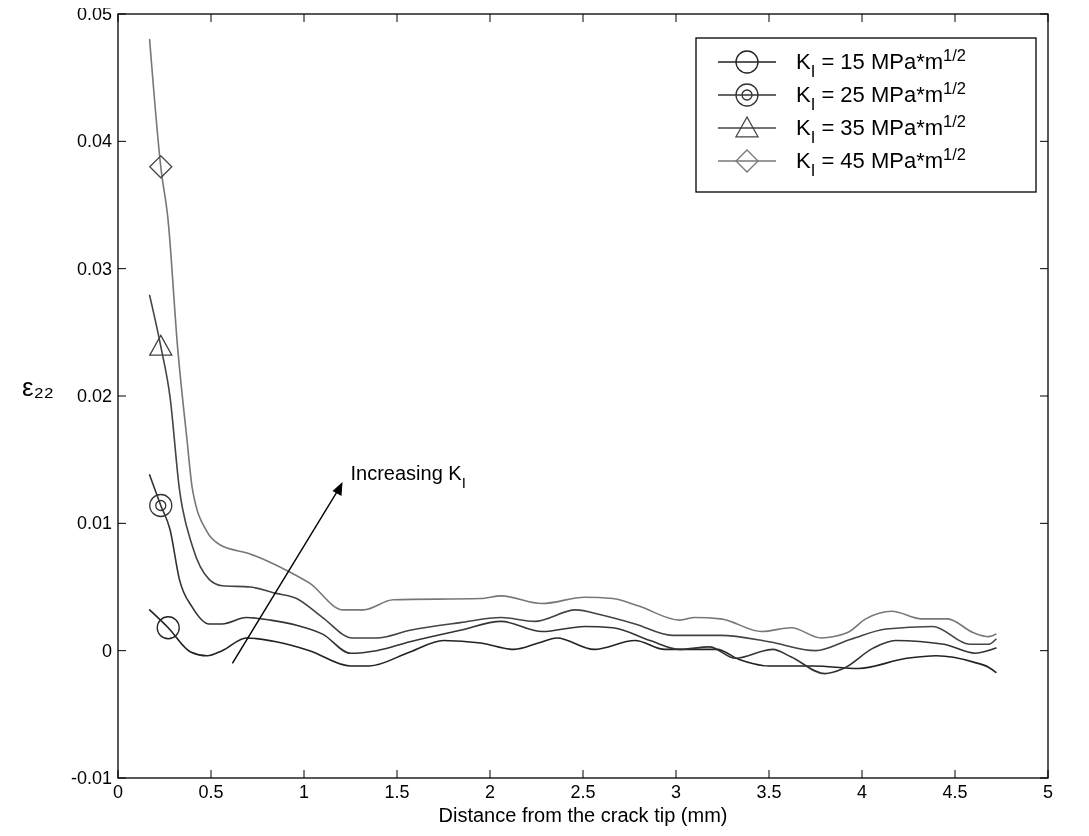 The height and width of the screenshot is (836, 1089). Describe the element at coordinates (106, 650) in the screenshot. I see `y-tick-label: 0` at that location.